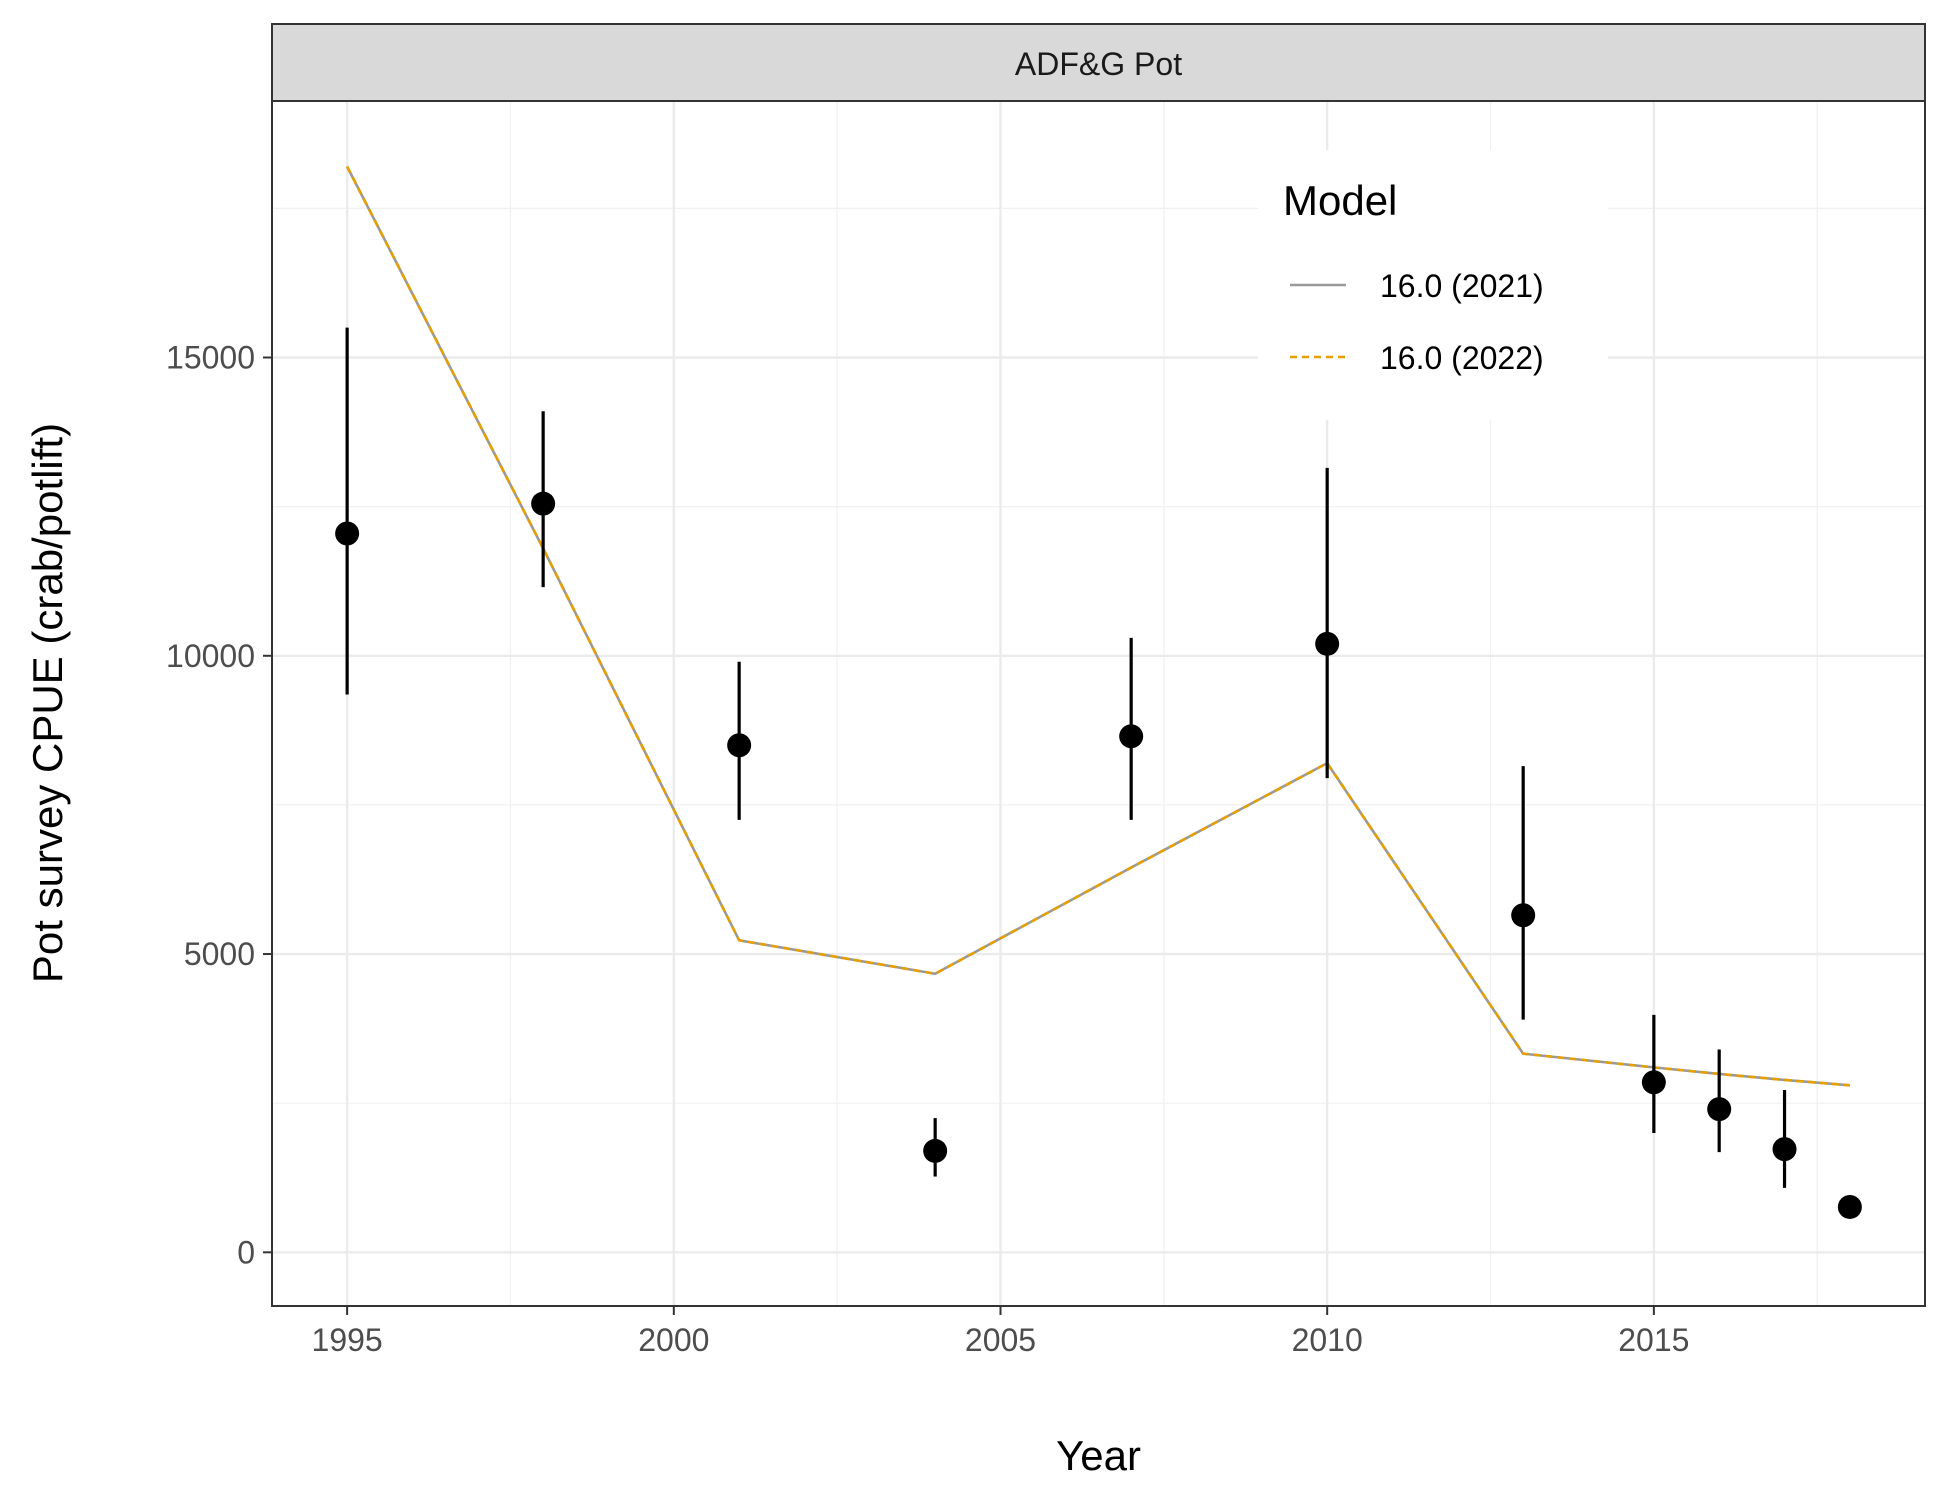 The image size is (1944, 1500). I want to click on legend-label-16-0-2021: 16.0 (2021), so click(1462, 286).